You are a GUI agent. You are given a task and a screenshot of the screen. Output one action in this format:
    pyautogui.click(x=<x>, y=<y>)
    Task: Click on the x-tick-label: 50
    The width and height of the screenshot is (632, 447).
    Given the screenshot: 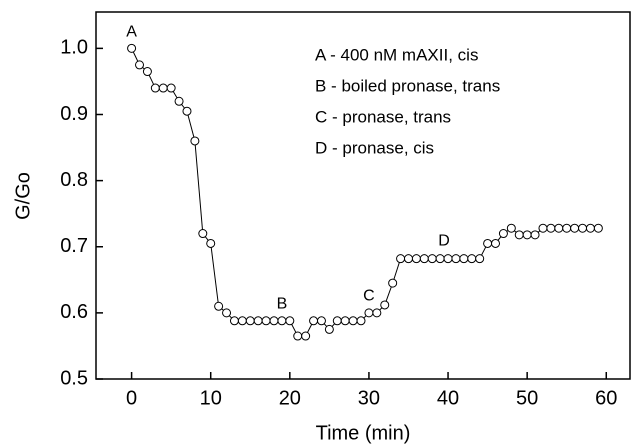 What is the action you would take?
    pyautogui.click(x=527, y=398)
    